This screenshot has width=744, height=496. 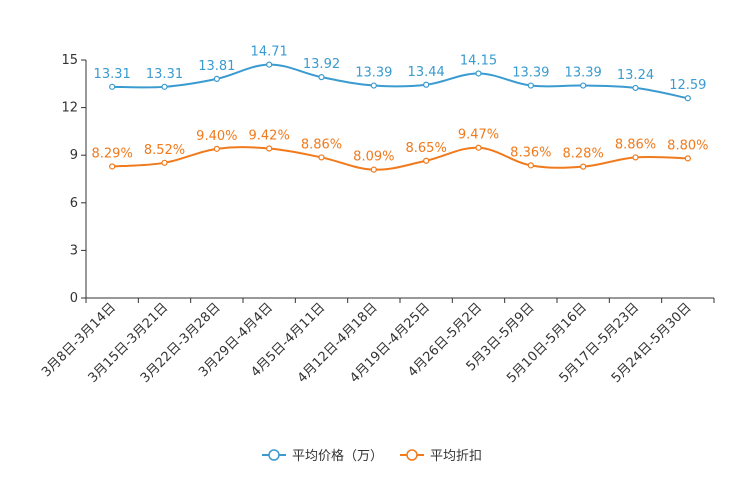 I want to click on data-label: 8.28%, so click(x=583, y=154).